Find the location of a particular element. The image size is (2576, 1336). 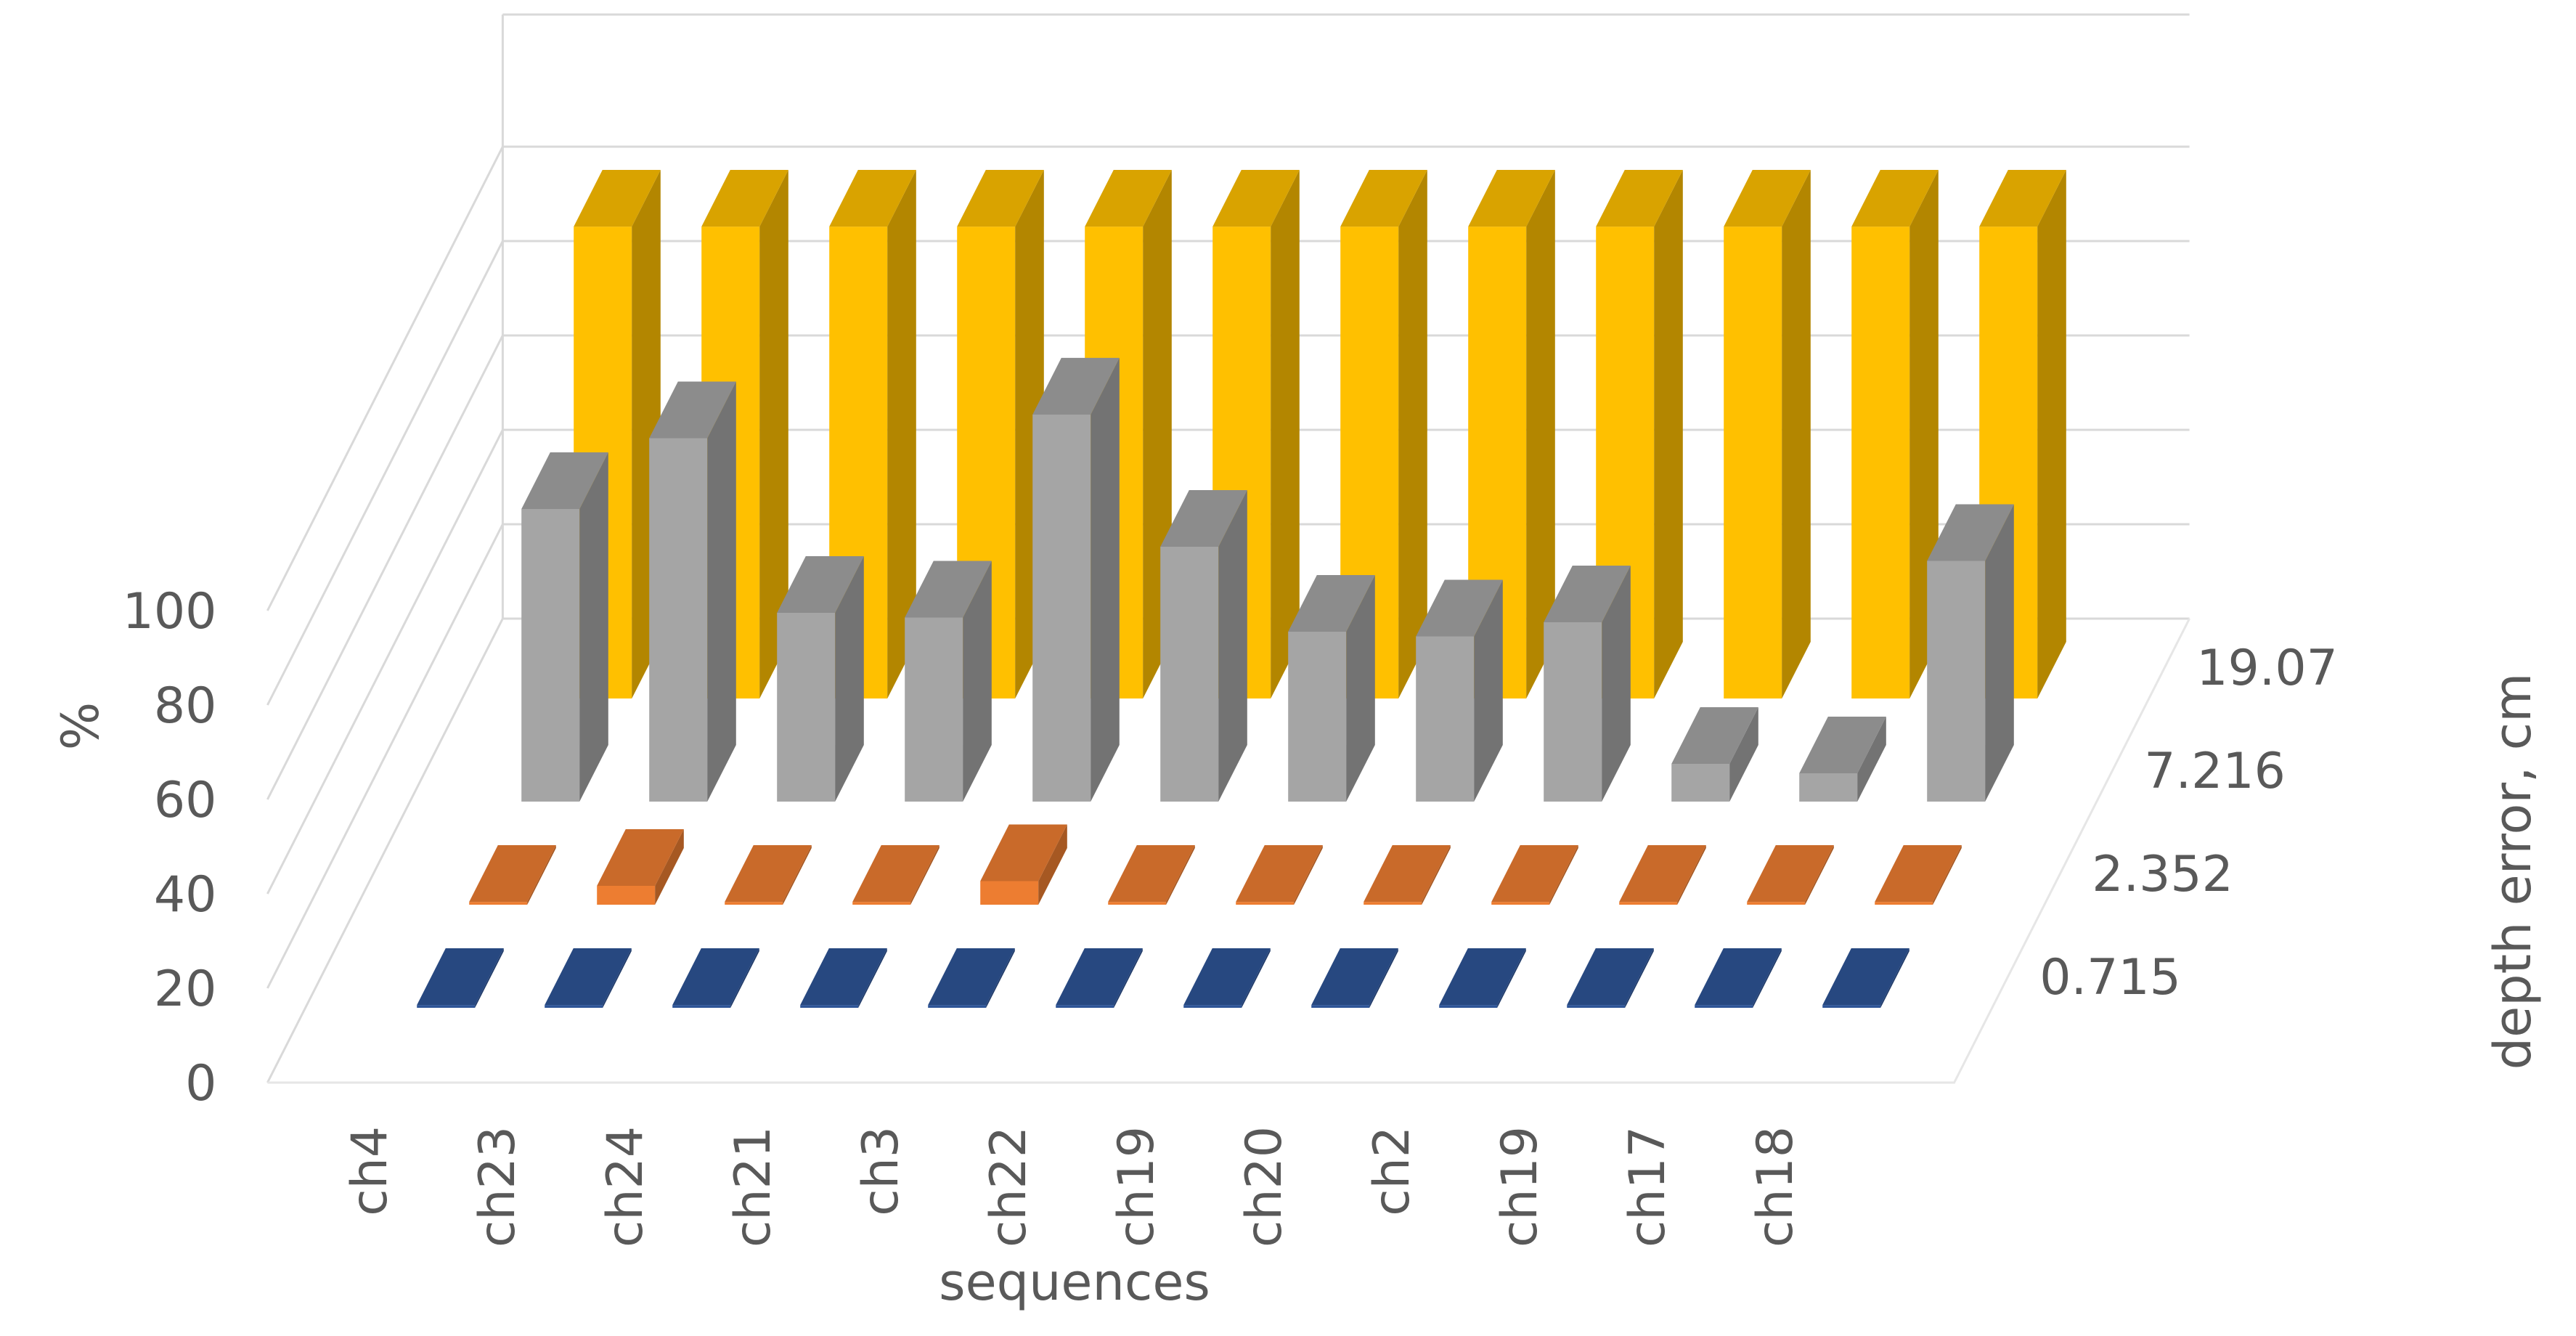

bar-0.715-ch20-7 is located at coordinates (1354, 978).